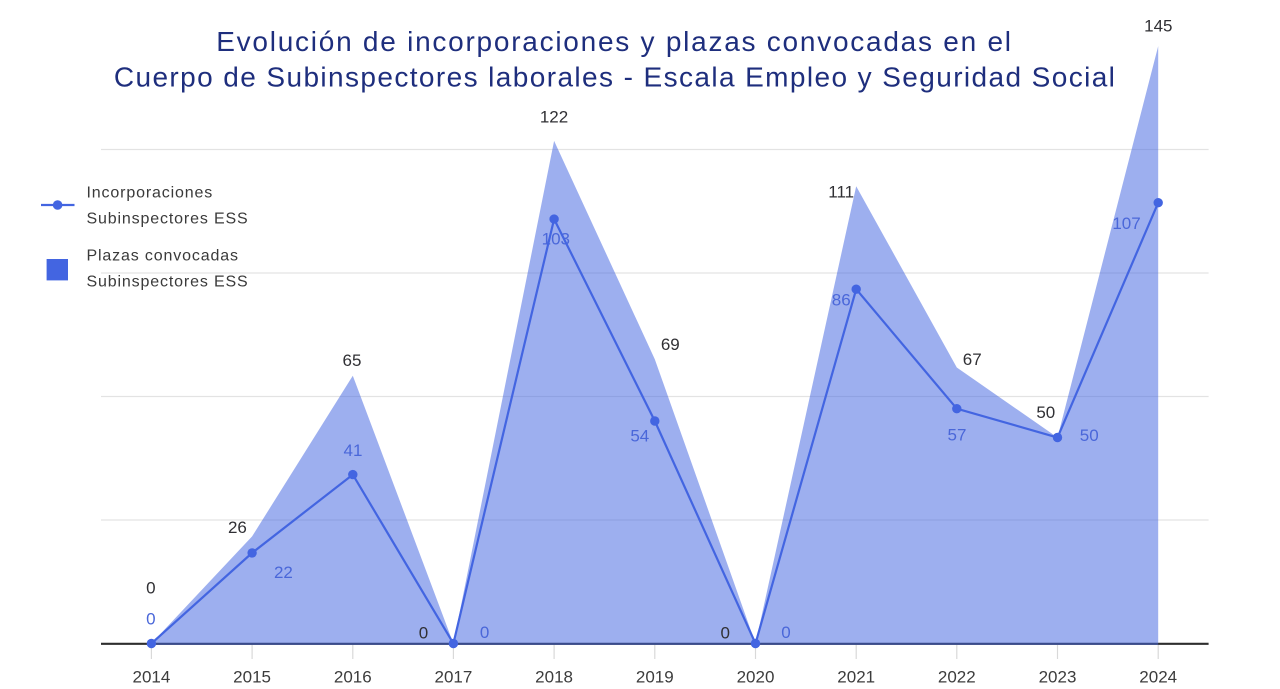 This screenshot has width=1280, height=689. What do you see at coordinates (237, 527) in the screenshot?
I see `svg-text: 26` at bounding box center [237, 527].